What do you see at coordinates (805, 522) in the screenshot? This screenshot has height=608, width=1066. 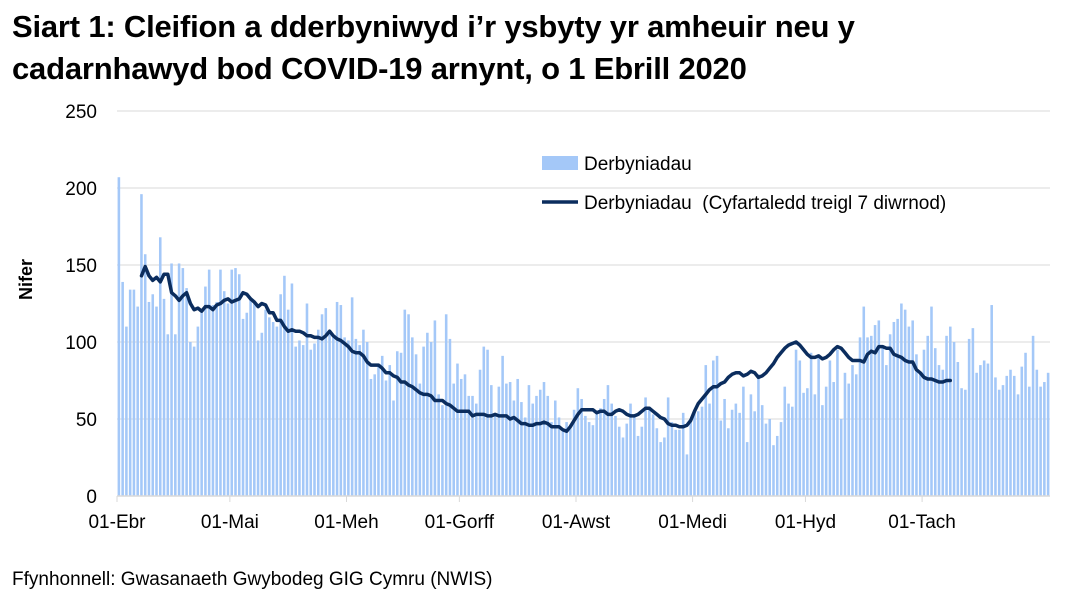 I see `x-tick-label: 01-Hyd` at bounding box center [805, 522].